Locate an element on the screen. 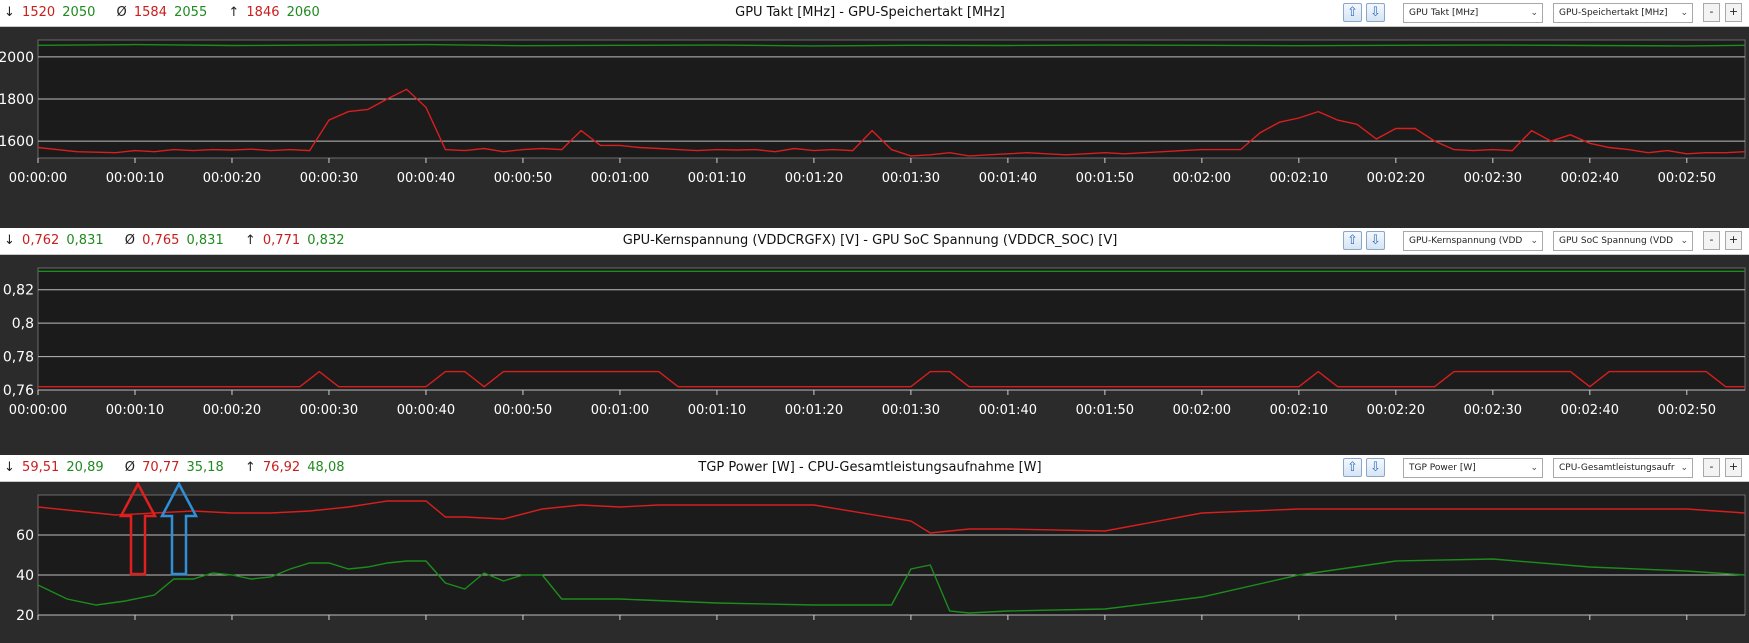 The width and height of the screenshot is (1749, 643). series1-select: TGP Power [W] ⌄ is located at coordinates (1473, 468).